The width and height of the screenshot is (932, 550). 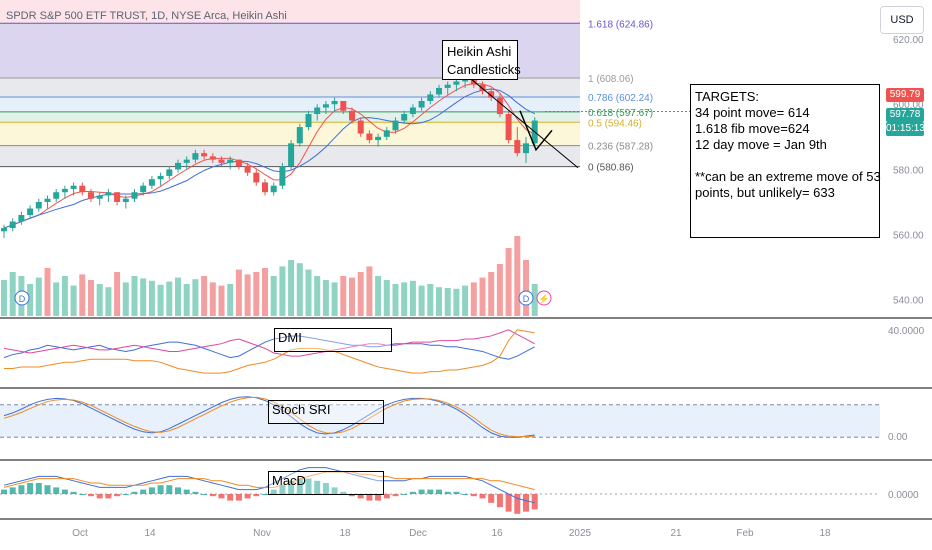 I want to click on x-tick-7: 21, so click(x=676, y=533).